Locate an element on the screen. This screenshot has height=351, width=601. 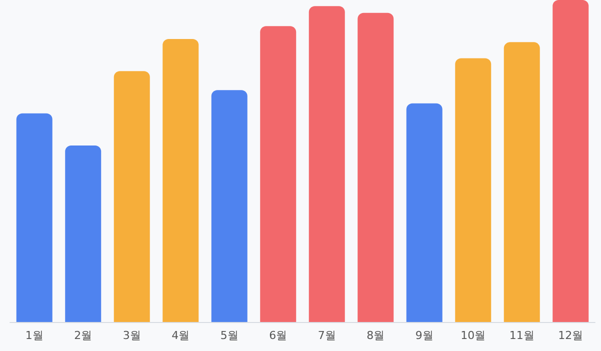
x-tick-label: 2월 is located at coordinates (83, 335).